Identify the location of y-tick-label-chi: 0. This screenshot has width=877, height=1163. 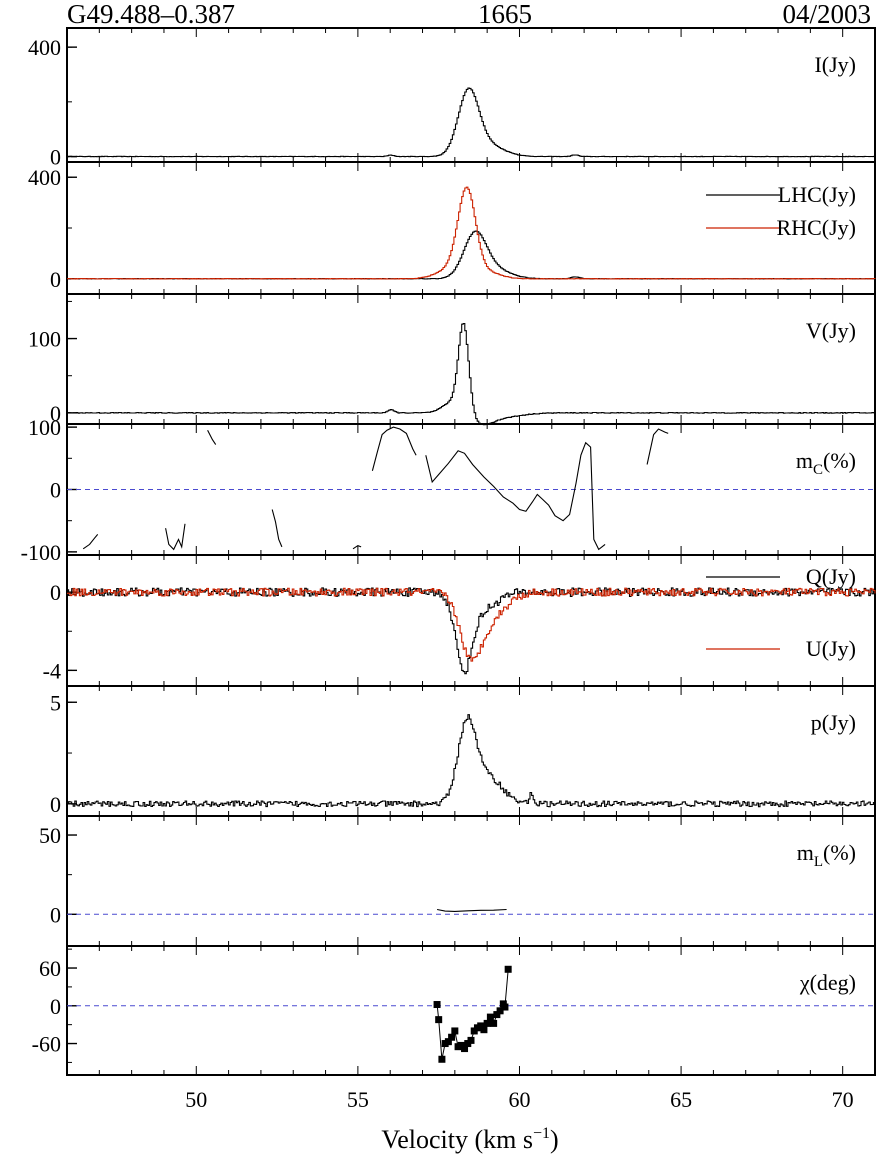
(55, 1006).